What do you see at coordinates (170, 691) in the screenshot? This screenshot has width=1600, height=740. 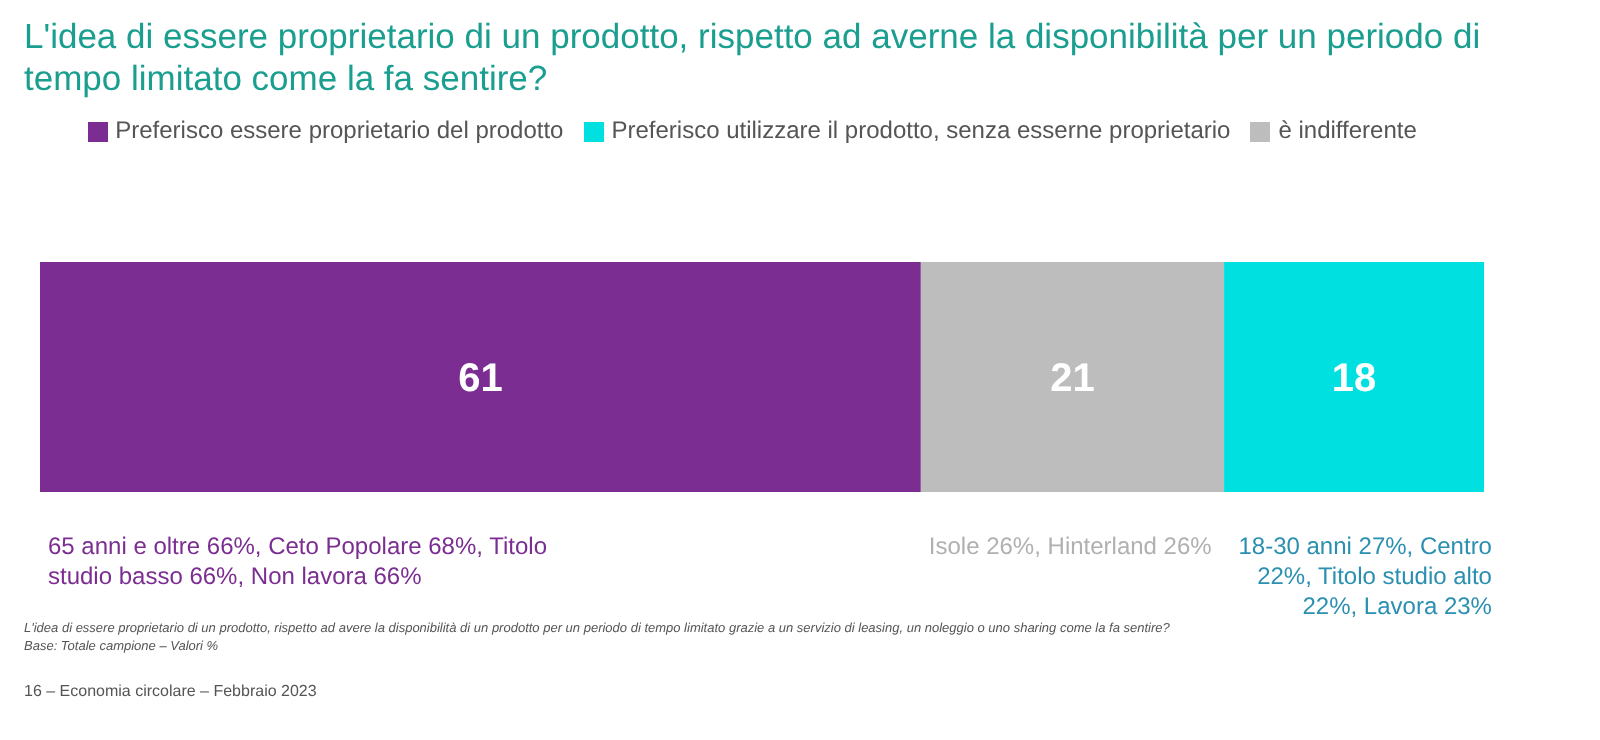 I see `text: 16 – Economia circolare – Febbraio 2023` at bounding box center [170, 691].